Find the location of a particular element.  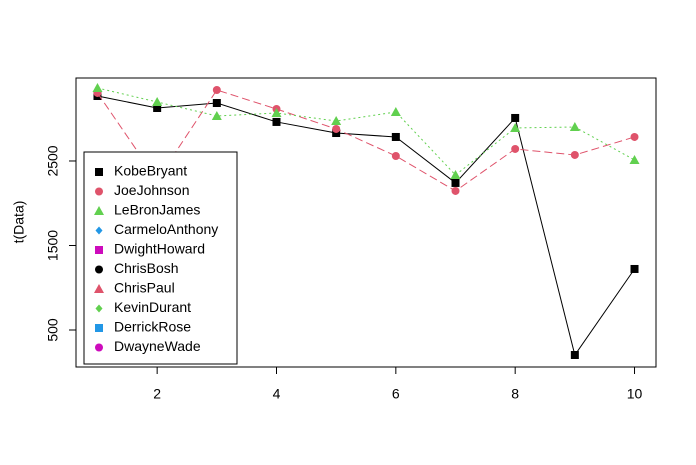

legend-label: JoeJohnson is located at coordinates (152, 190).